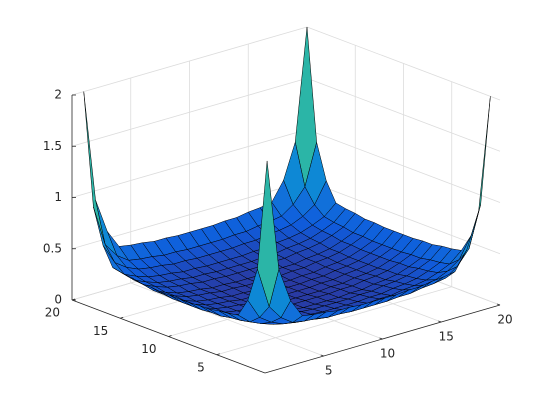  What do you see at coordinates (52, 313) in the screenshot?
I see `y-tick-label: 20` at bounding box center [52, 313].